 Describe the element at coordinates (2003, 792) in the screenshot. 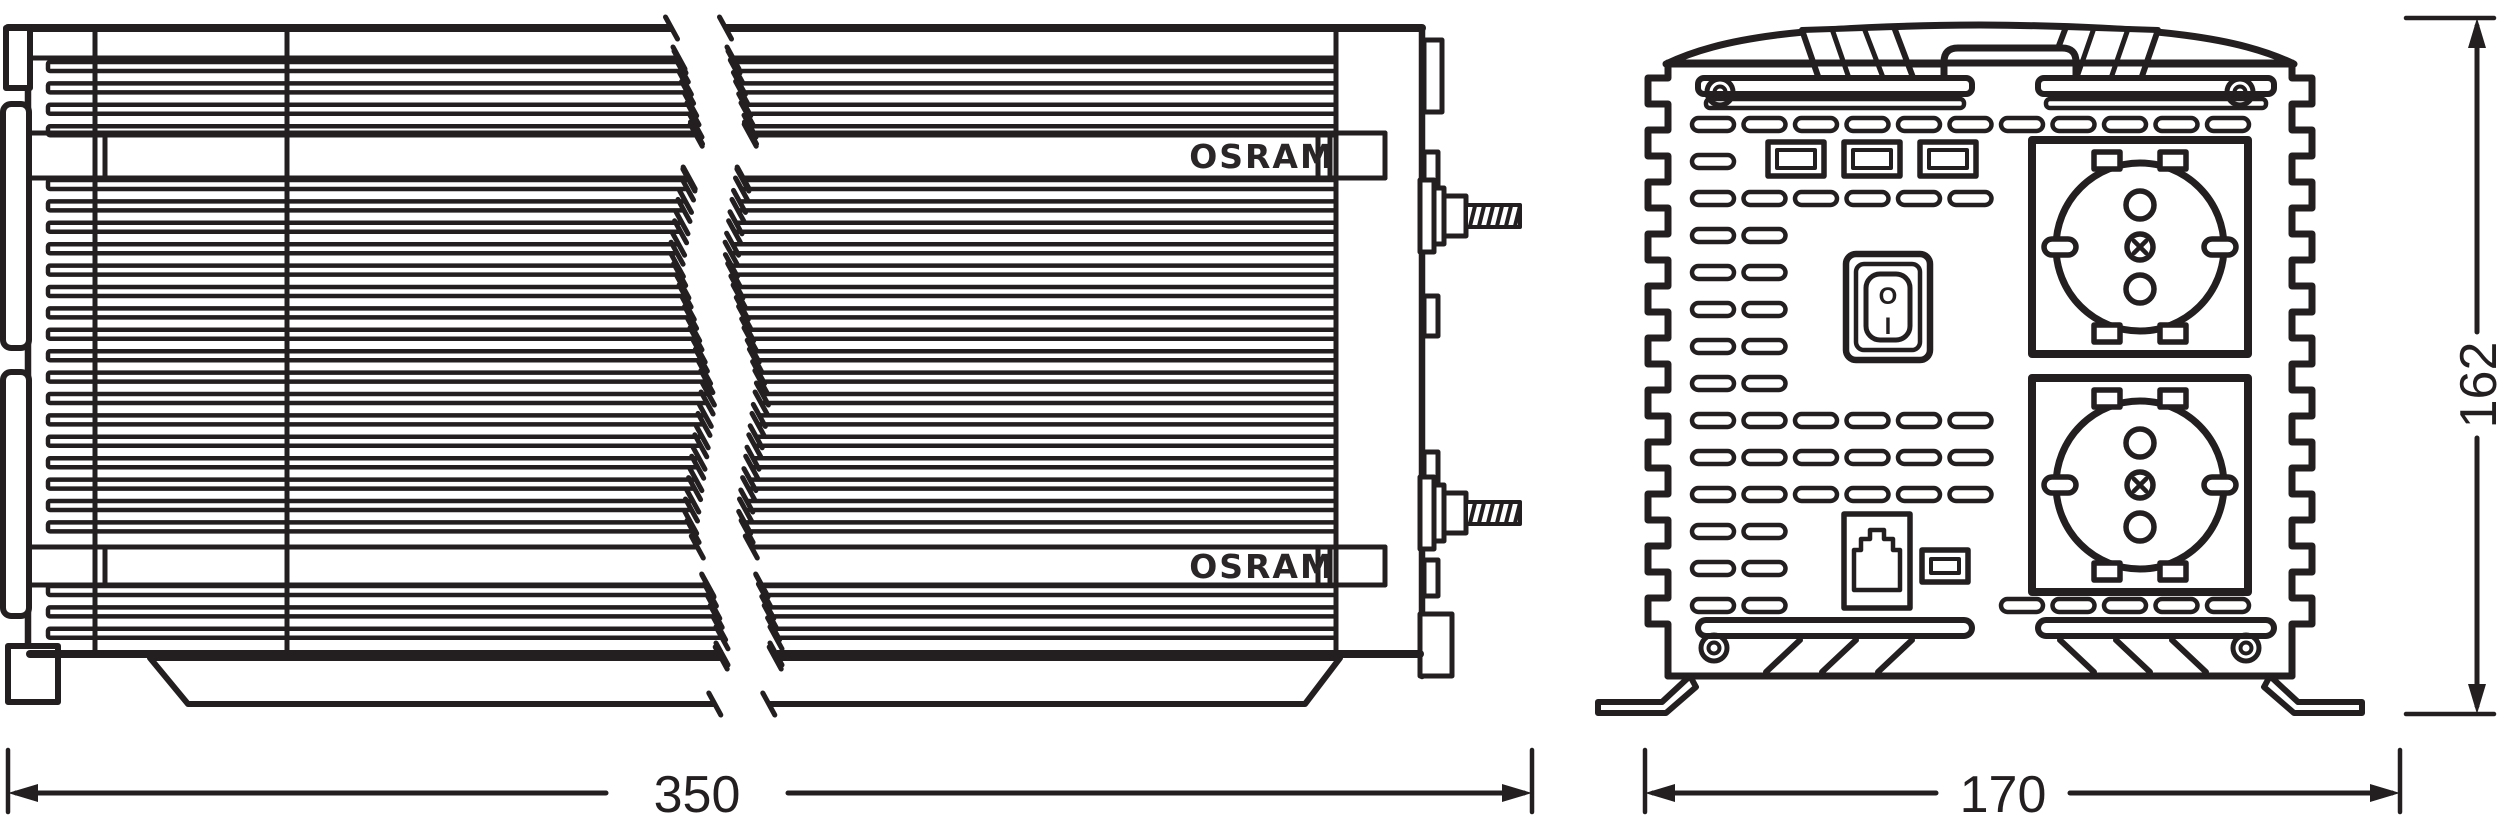

I see `front-width-dimension-label: 170` at that location.